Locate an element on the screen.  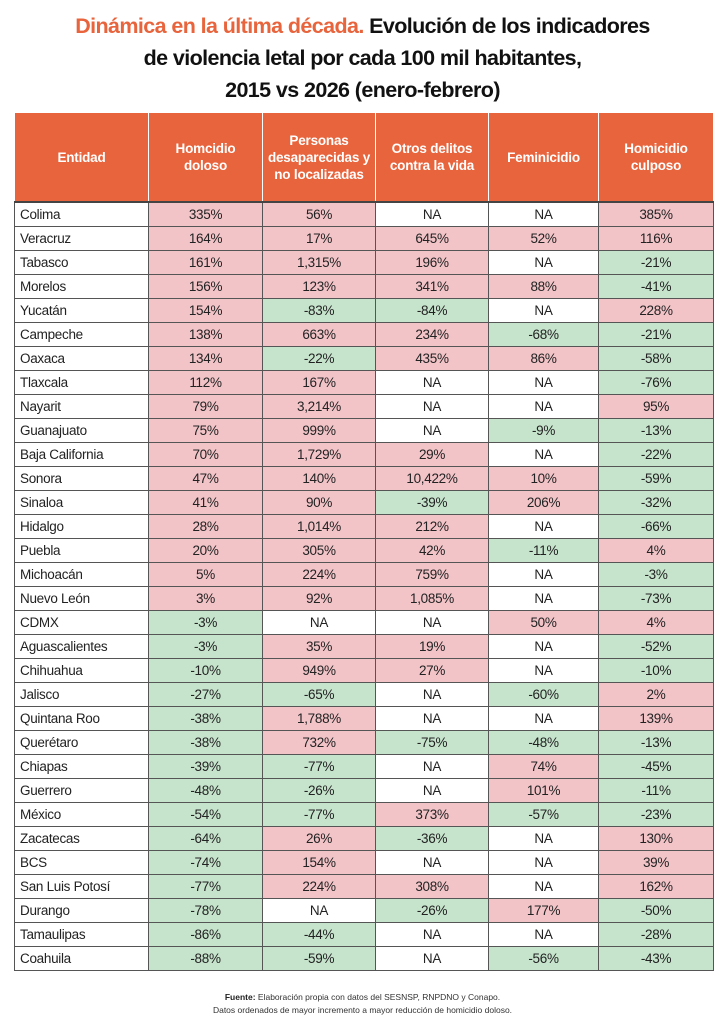
value-cell: 39% is located at coordinates (656, 862).